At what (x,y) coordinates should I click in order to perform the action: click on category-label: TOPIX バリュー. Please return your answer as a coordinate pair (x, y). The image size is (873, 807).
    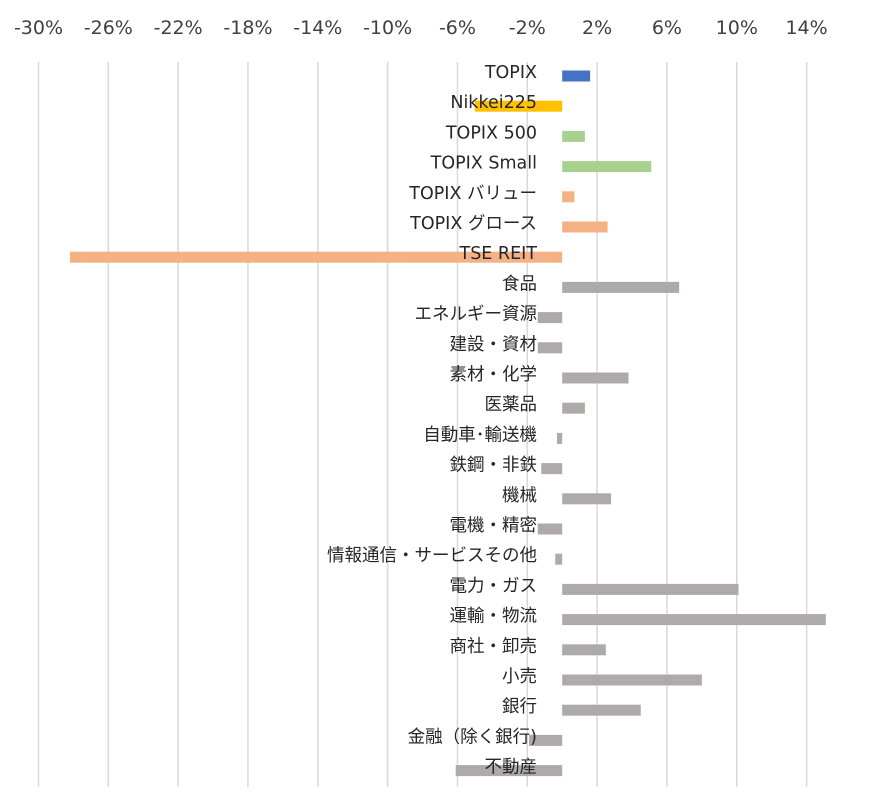
    Looking at the image, I should click on (472, 194).